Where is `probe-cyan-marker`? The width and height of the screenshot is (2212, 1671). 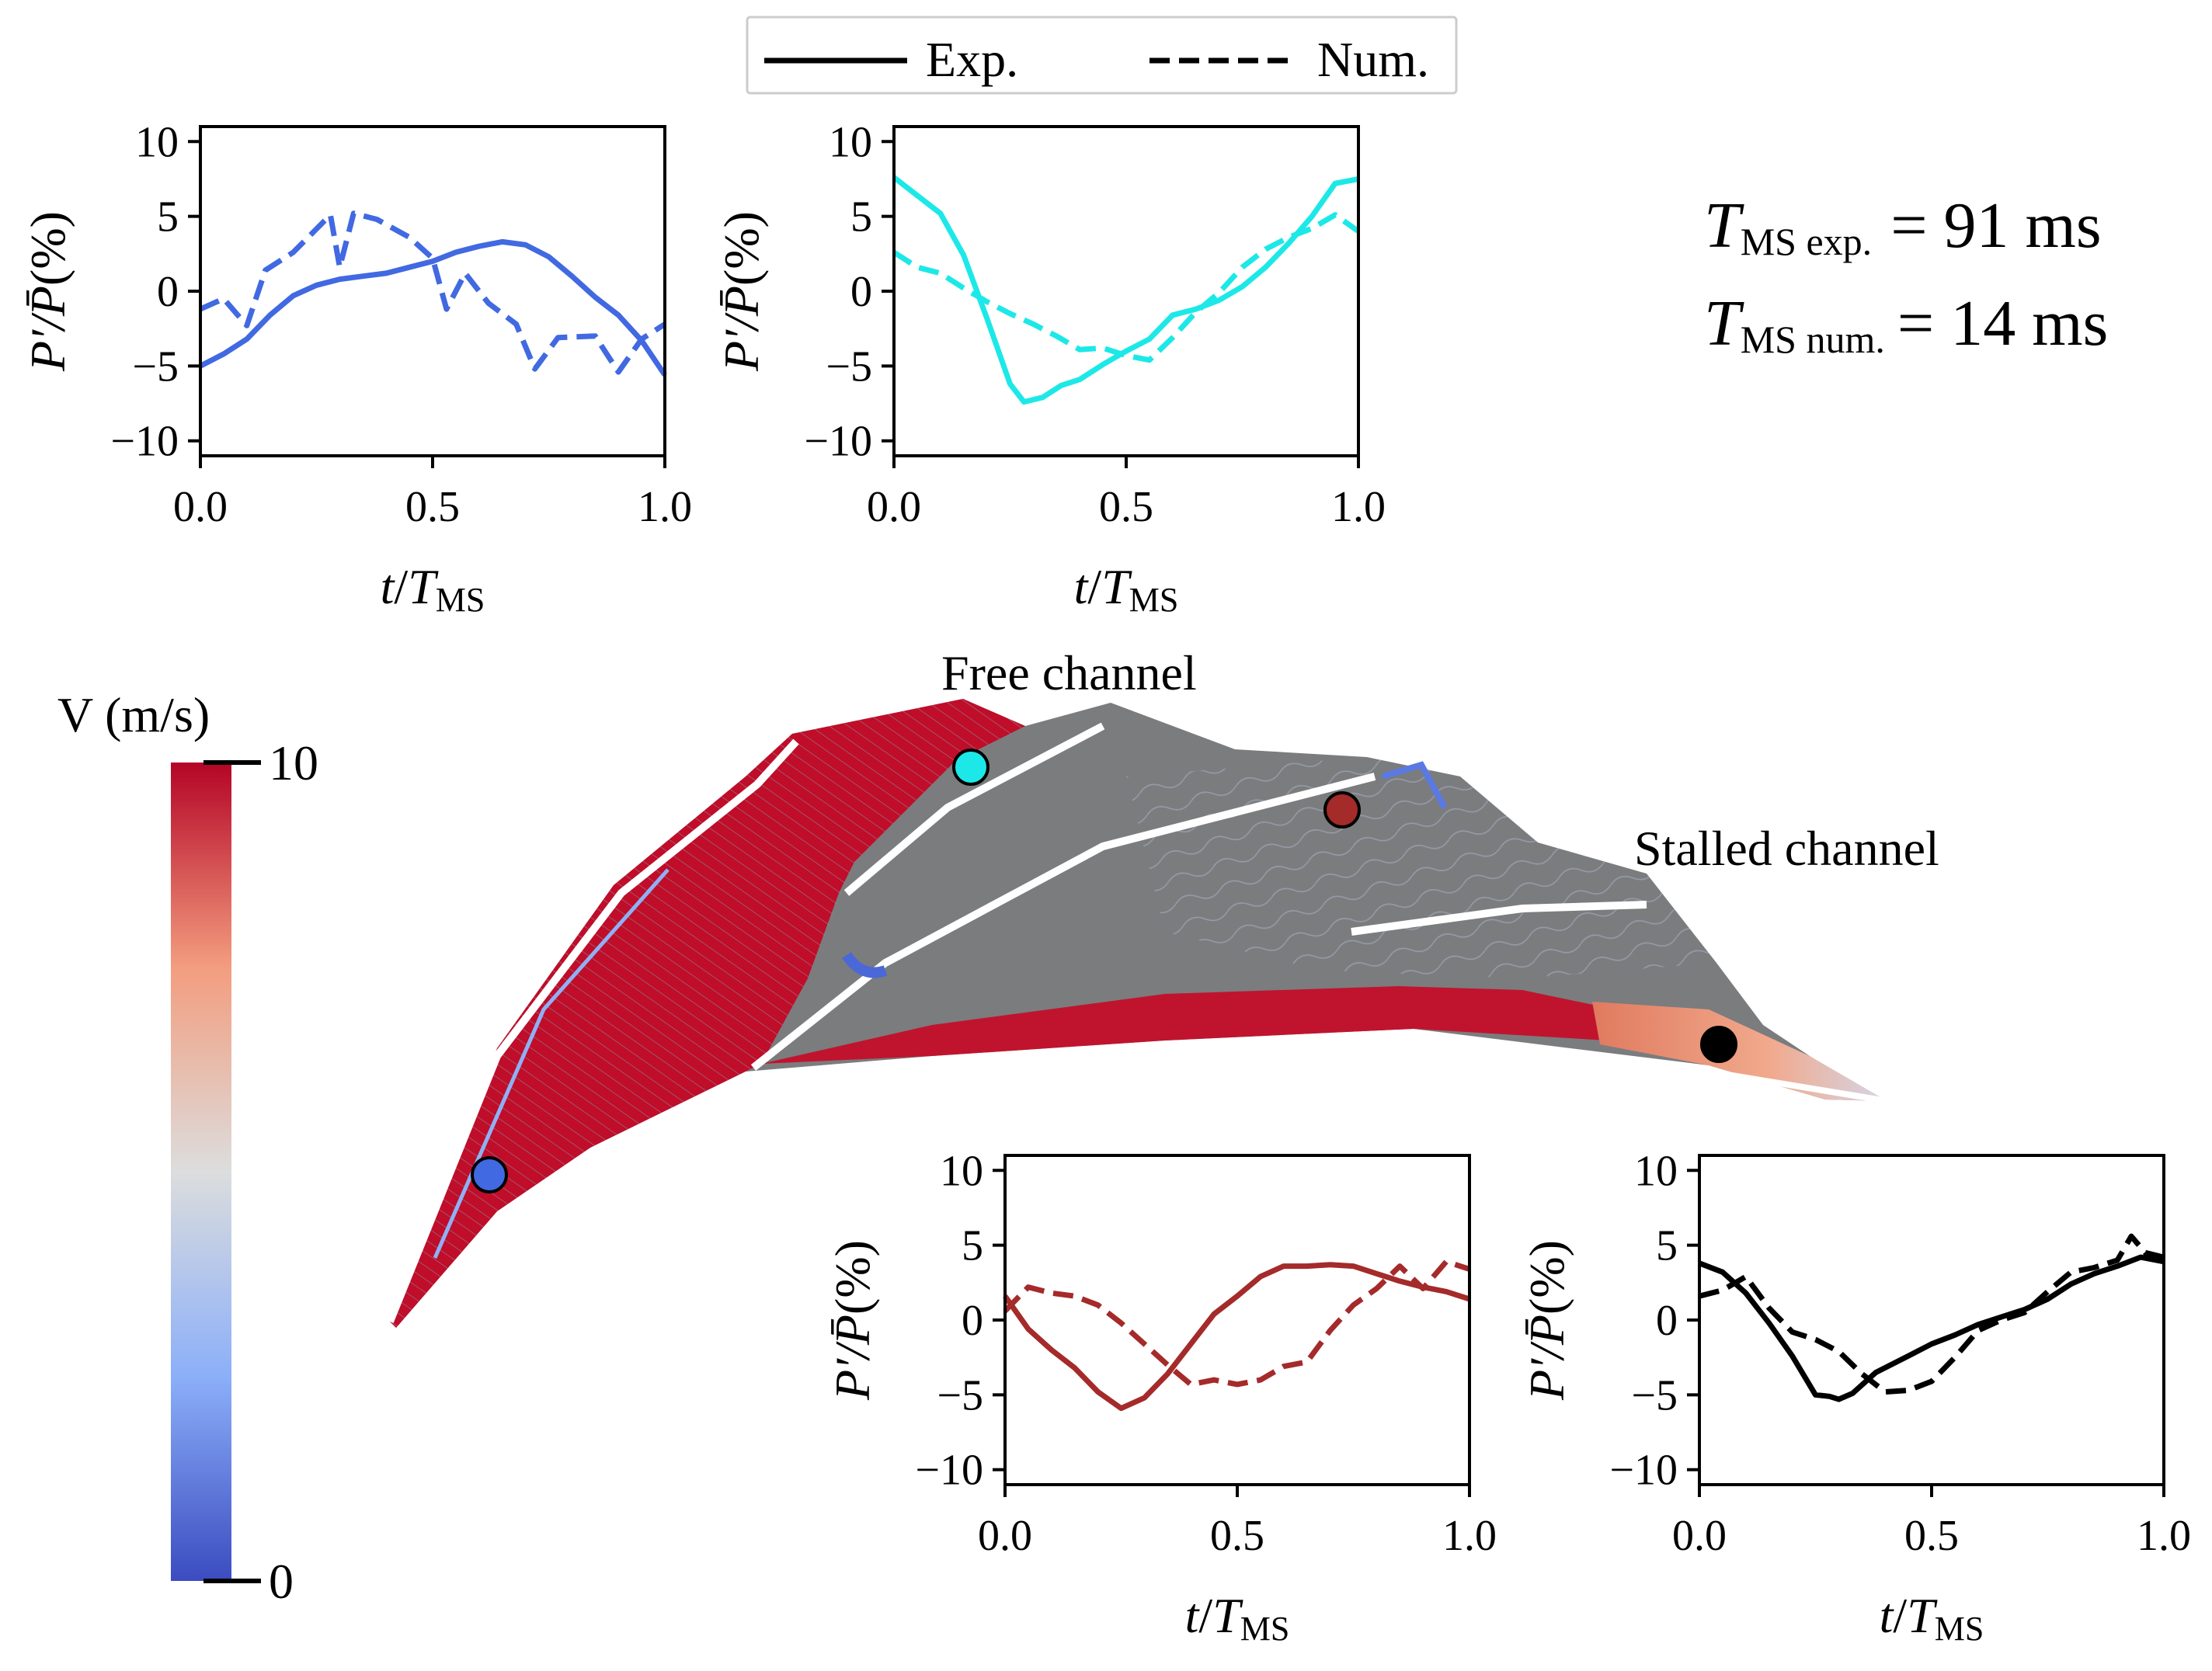 probe-cyan-marker is located at coordinates (970, 767).